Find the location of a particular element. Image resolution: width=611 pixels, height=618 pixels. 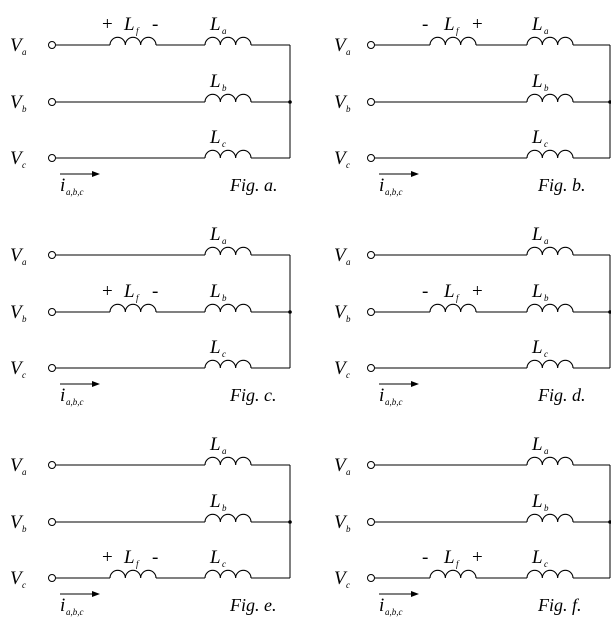

current-label-subscript: a,b,c is located at coordinates (75, 612).